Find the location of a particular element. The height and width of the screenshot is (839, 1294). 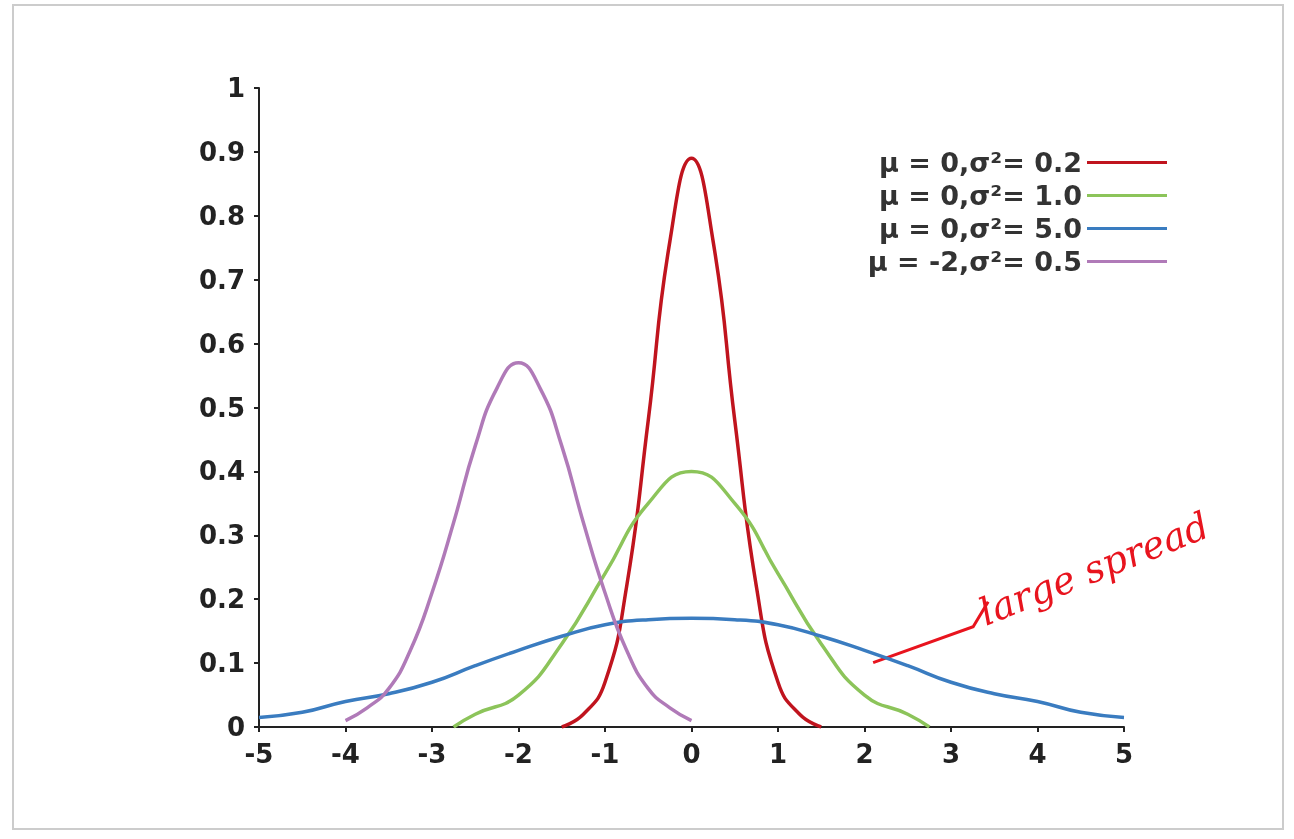

y-tick-label: 0.4 is located at coordinates (221, 471).